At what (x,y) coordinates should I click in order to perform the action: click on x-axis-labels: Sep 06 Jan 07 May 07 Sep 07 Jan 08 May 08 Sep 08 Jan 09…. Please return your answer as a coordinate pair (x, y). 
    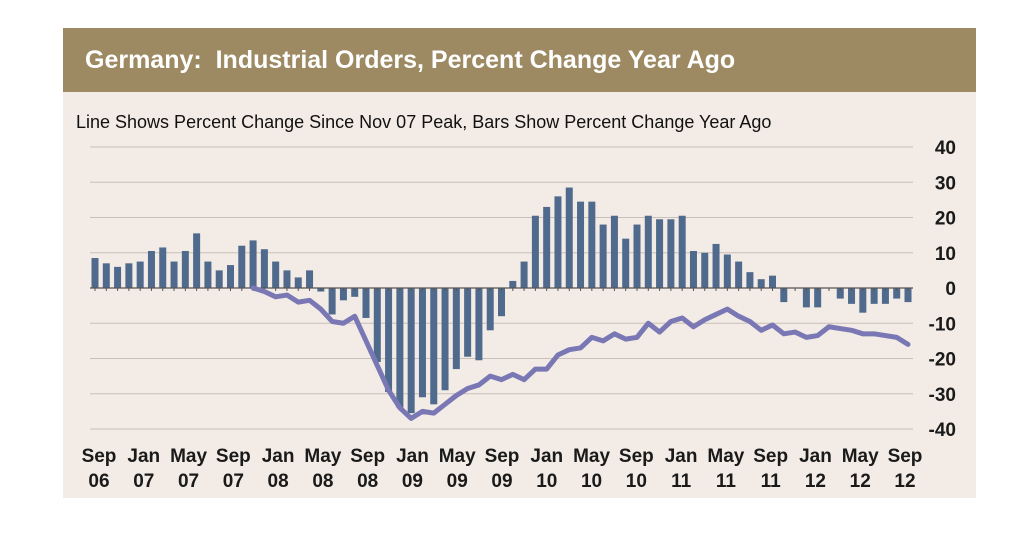
    Looking at the image, I should click on (502, 469).